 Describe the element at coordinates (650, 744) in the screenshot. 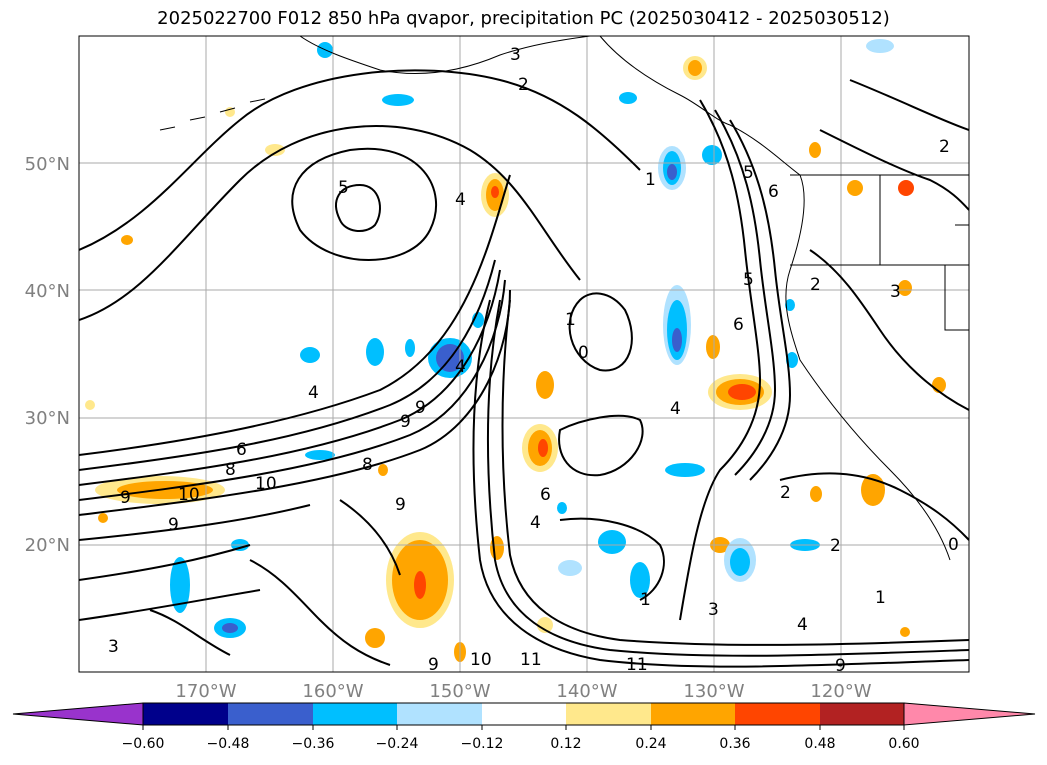

I see `colorbar-tick-label: 0.24` at that location.